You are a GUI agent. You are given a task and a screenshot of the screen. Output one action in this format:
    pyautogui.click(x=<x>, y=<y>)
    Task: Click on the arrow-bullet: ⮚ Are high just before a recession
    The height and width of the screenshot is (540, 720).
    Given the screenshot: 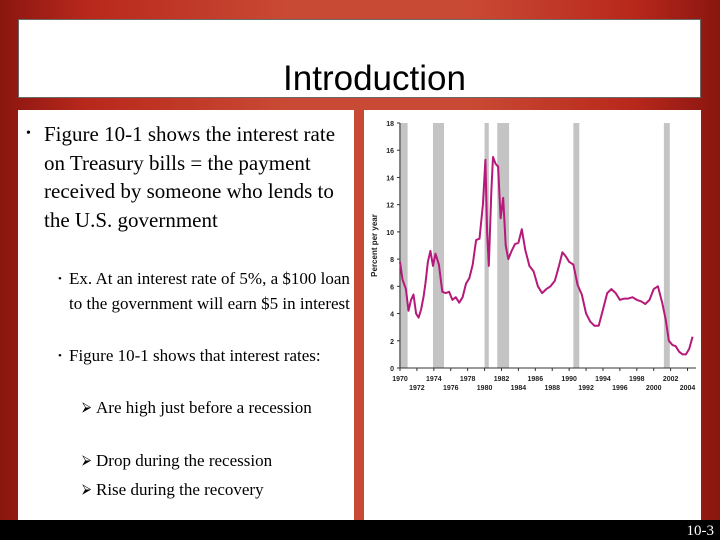 What is the action you would take?
    pyautogui.click(x=215, y=408)
    